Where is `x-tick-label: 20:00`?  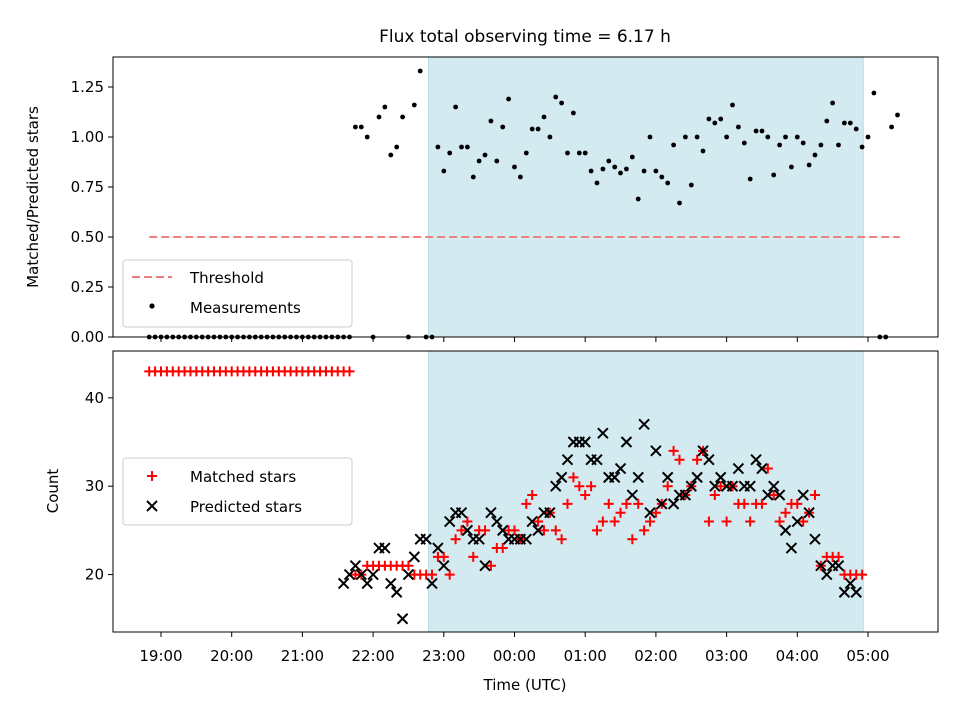
x-tick-label: 20:00 is located at coordinates (231, 656).